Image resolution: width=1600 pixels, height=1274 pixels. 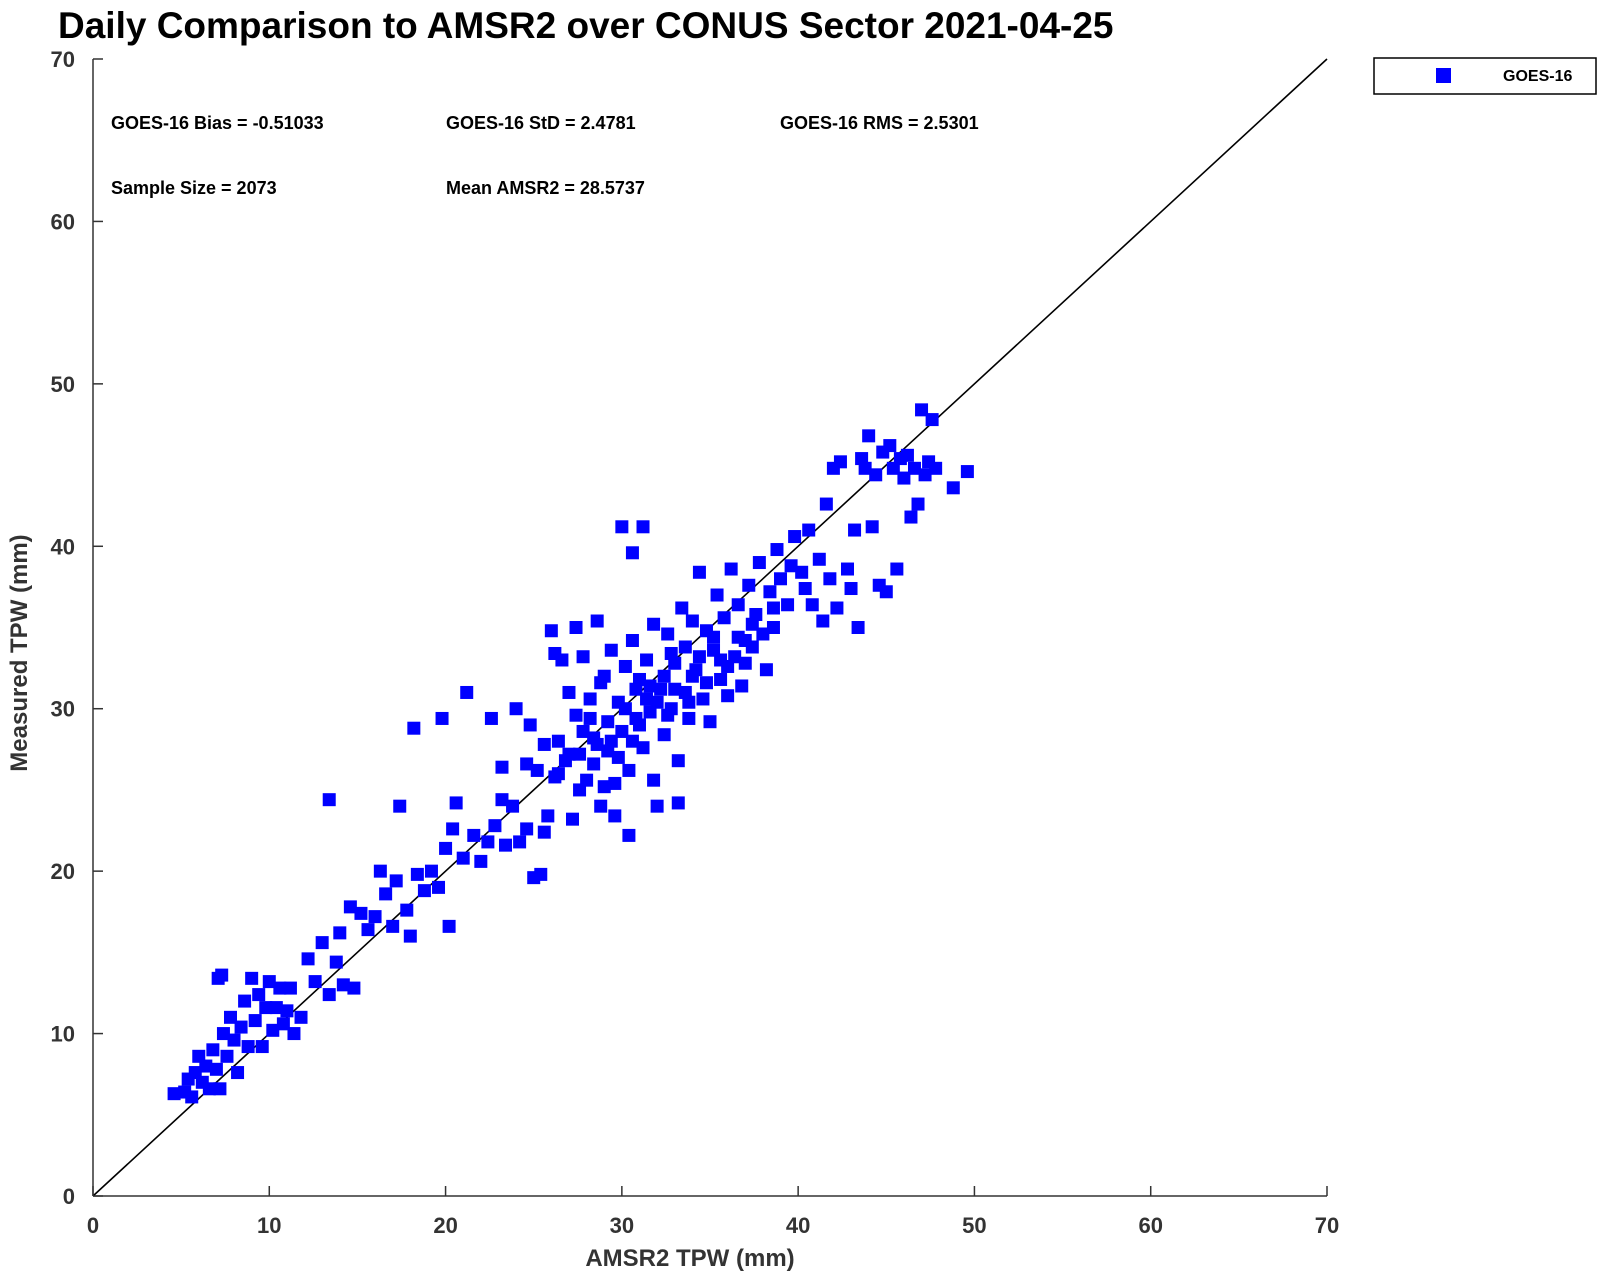 I want to click on y-tick-label: 40, so click(x=63, y=546).